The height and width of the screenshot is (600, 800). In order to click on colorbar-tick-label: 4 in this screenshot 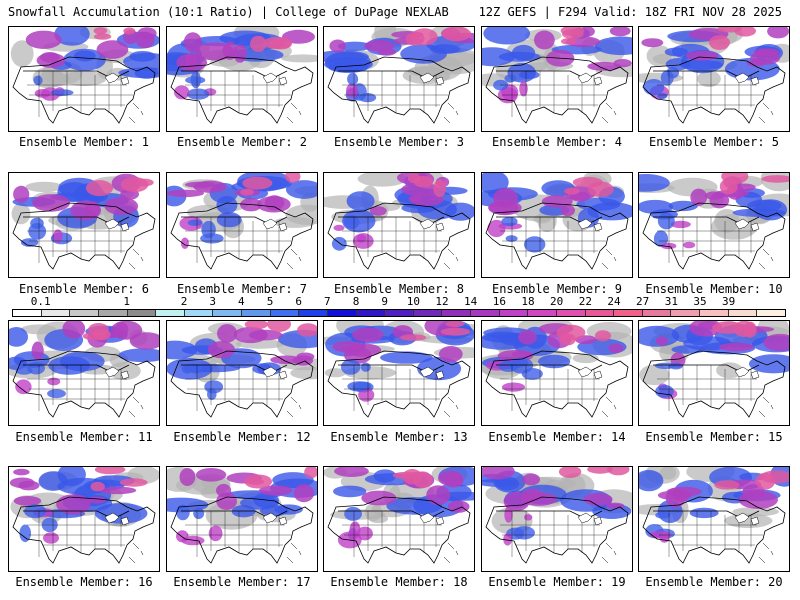, I will do `click(241, 301)`.